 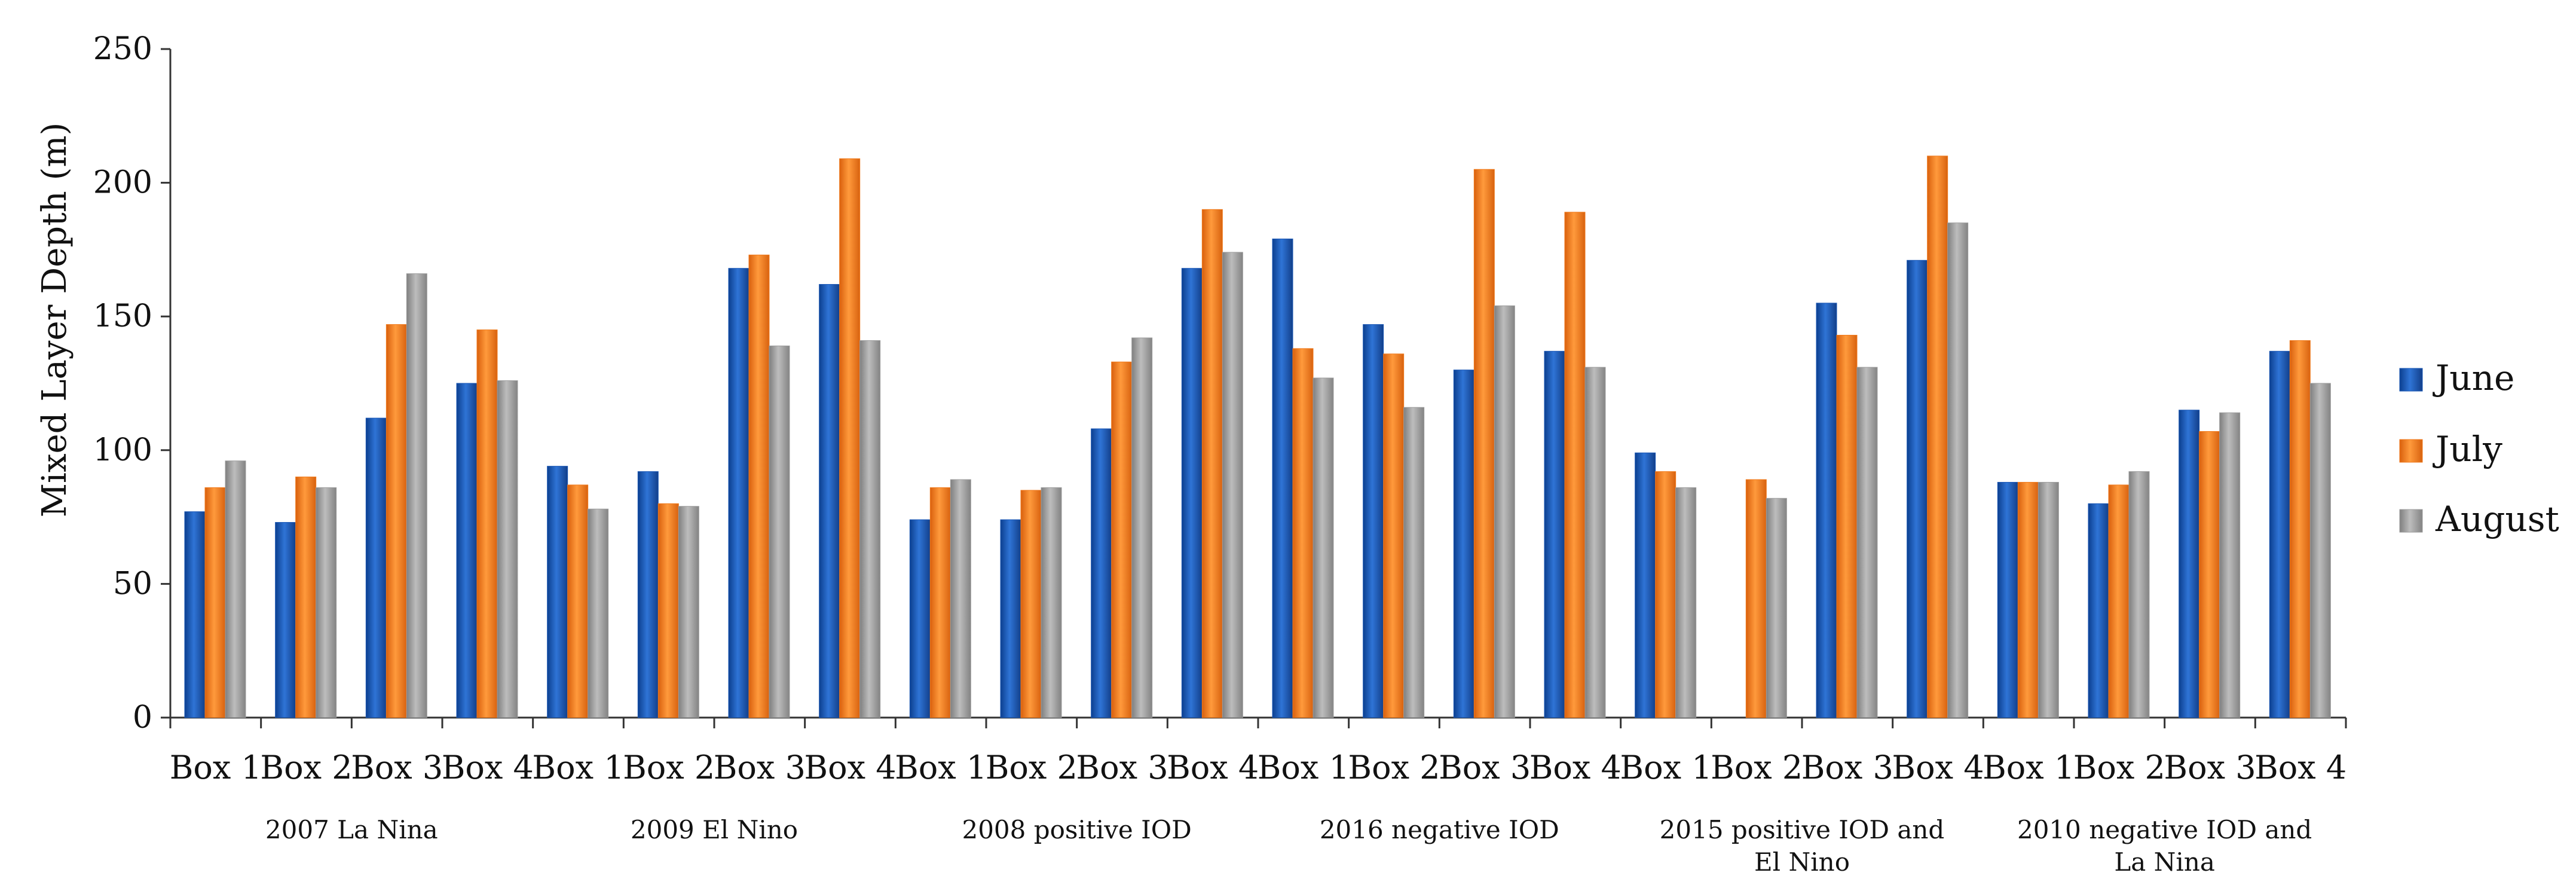 What do you see at coordinates (2467, 449) in the screenshot?
I see `legend-label-july: July` at bounding box center [2467, 449].